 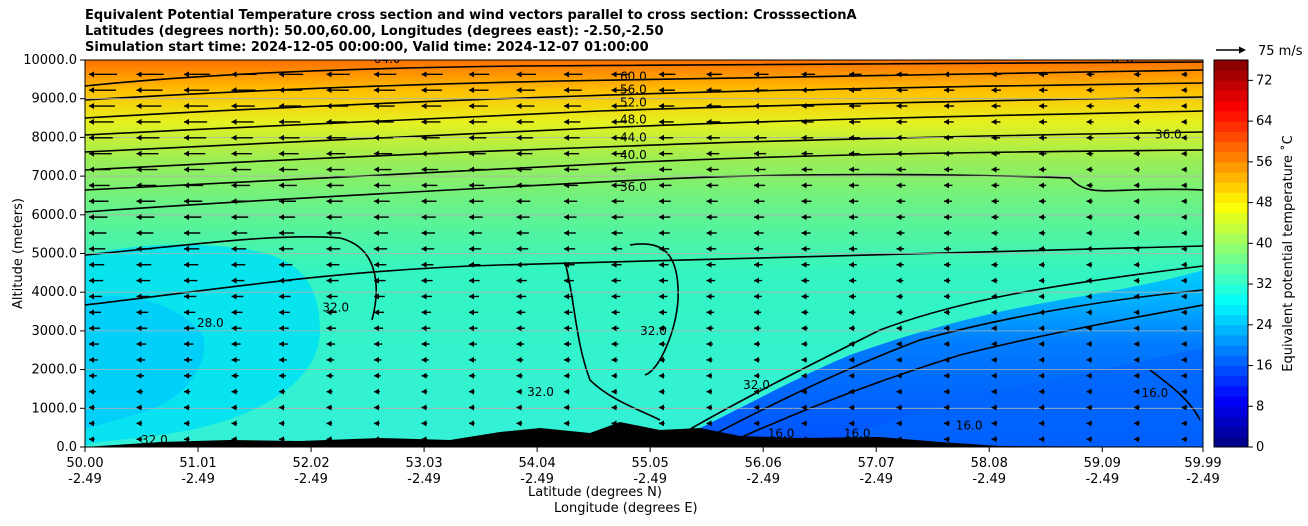 I want to click on colorbar-tick-label: 8, so click(x=1260, y=406).